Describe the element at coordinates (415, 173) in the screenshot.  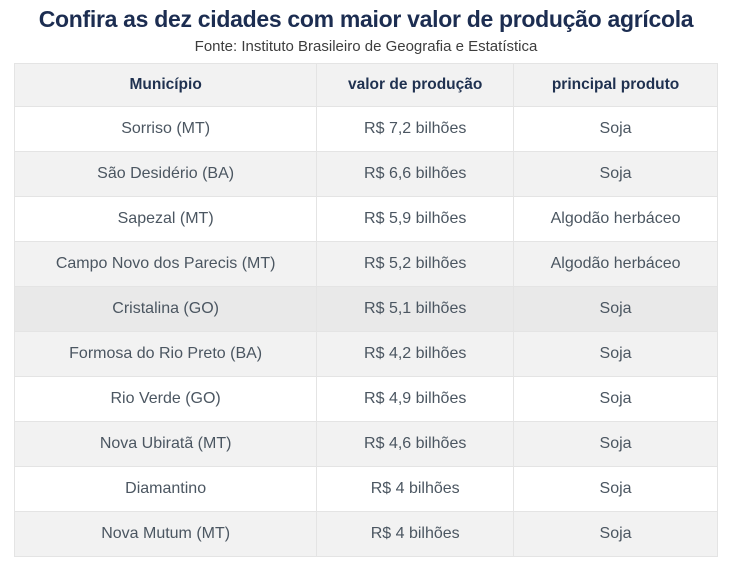
I see `cell-valor: R$ 6,6 bilhões` at that location.